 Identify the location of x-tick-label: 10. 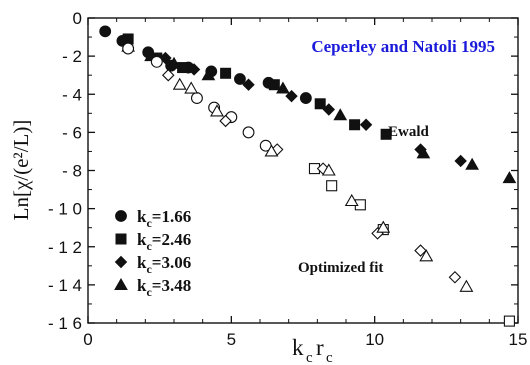
(374, 339).